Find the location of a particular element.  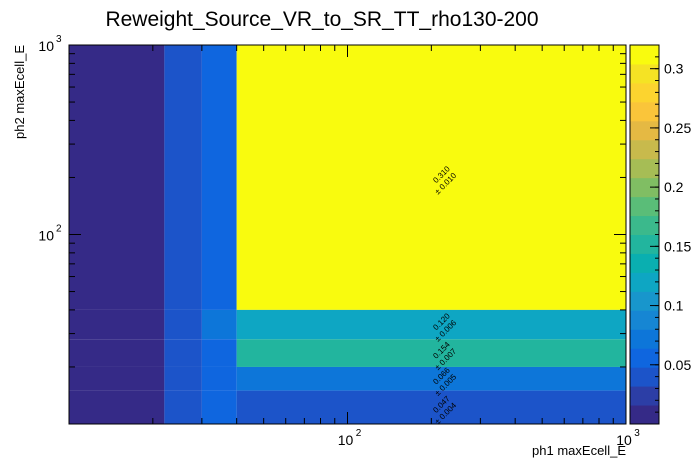

y-tick-exponent: 2 is located at coordinates (59, 229).